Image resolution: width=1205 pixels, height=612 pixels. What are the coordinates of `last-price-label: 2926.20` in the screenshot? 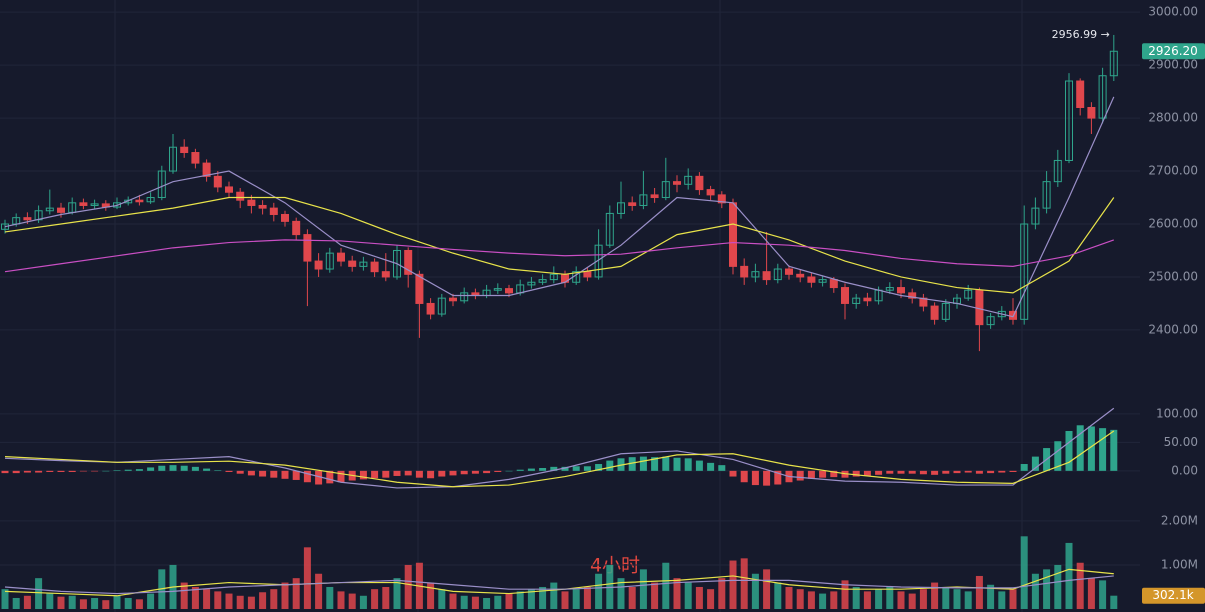 It's located at (1173, 51).